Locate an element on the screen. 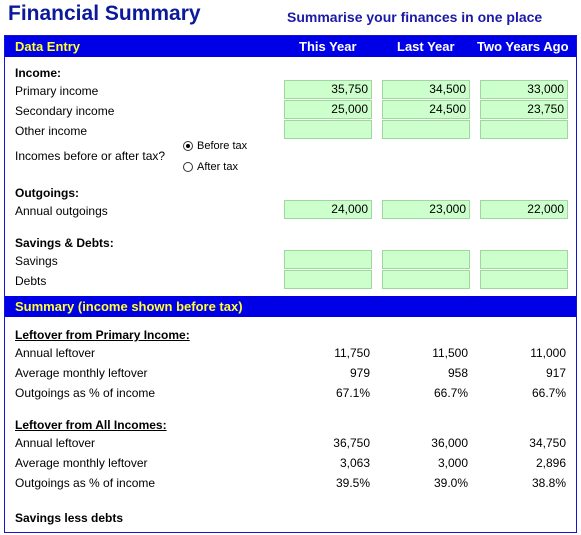 Image resolution: width=581 pixels, height=535 pixels. primary-annual-leftover-this-year: 11,750 is located at coordinates (352, 353).